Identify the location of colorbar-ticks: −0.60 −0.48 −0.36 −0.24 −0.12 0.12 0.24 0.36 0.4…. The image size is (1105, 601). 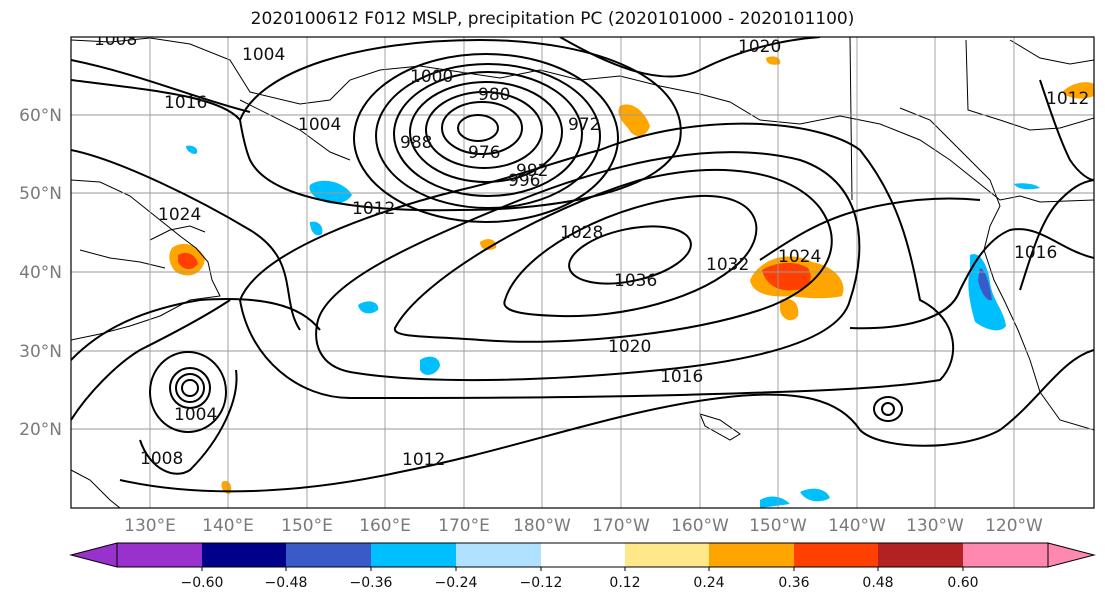
(580, 579).